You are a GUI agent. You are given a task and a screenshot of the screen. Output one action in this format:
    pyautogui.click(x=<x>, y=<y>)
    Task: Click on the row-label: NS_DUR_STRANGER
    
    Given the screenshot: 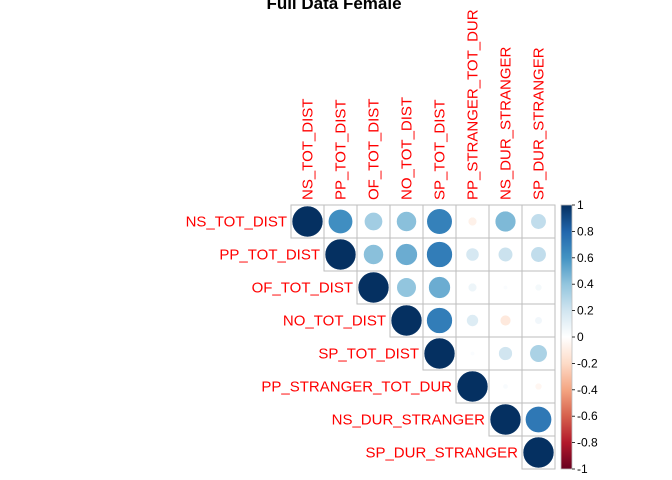 What is the action you would take?
    pyautogui.click(x=409, y=420)
    